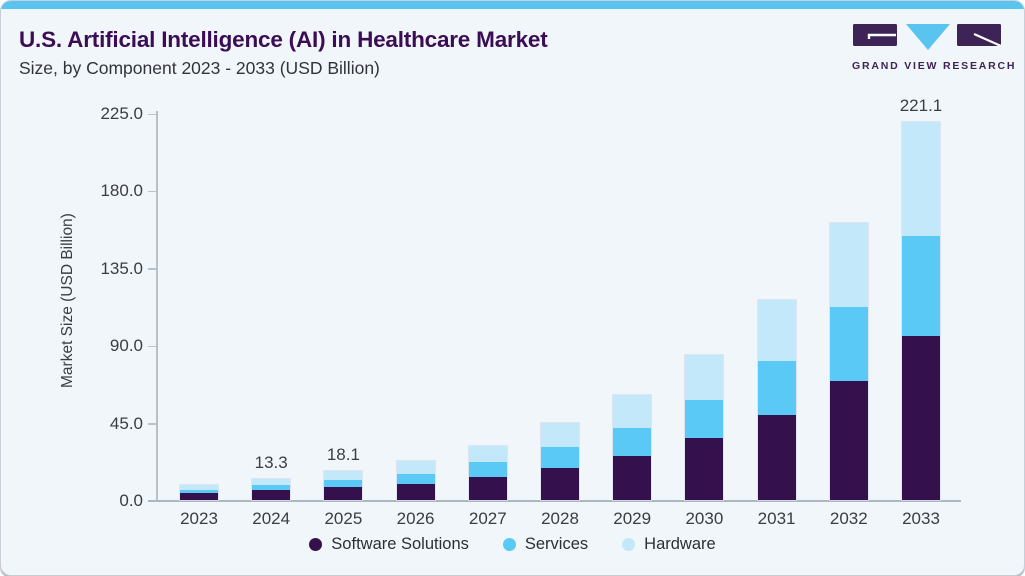  I want to click on bar-2029, so click(632, 447).